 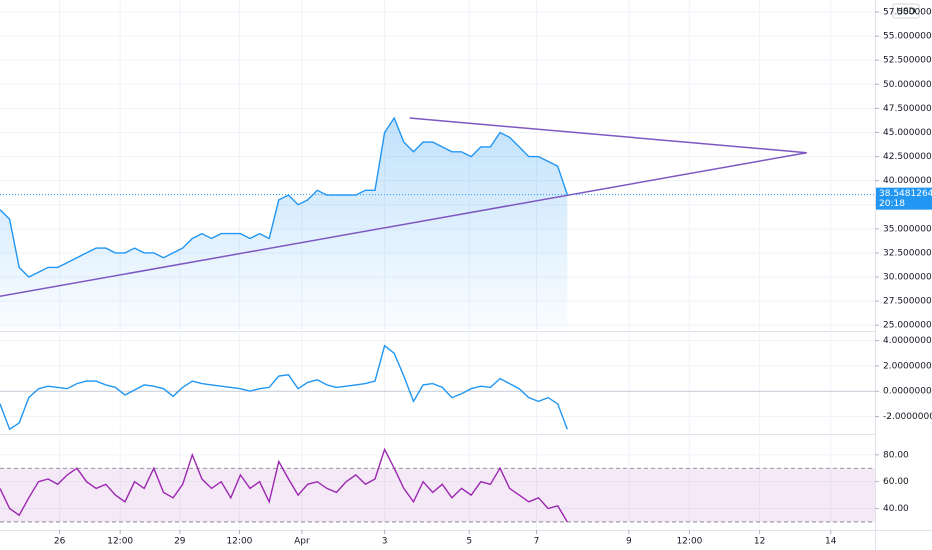 I want to click on y-tick-label: 50.00000000, so click(x=907, y=85).